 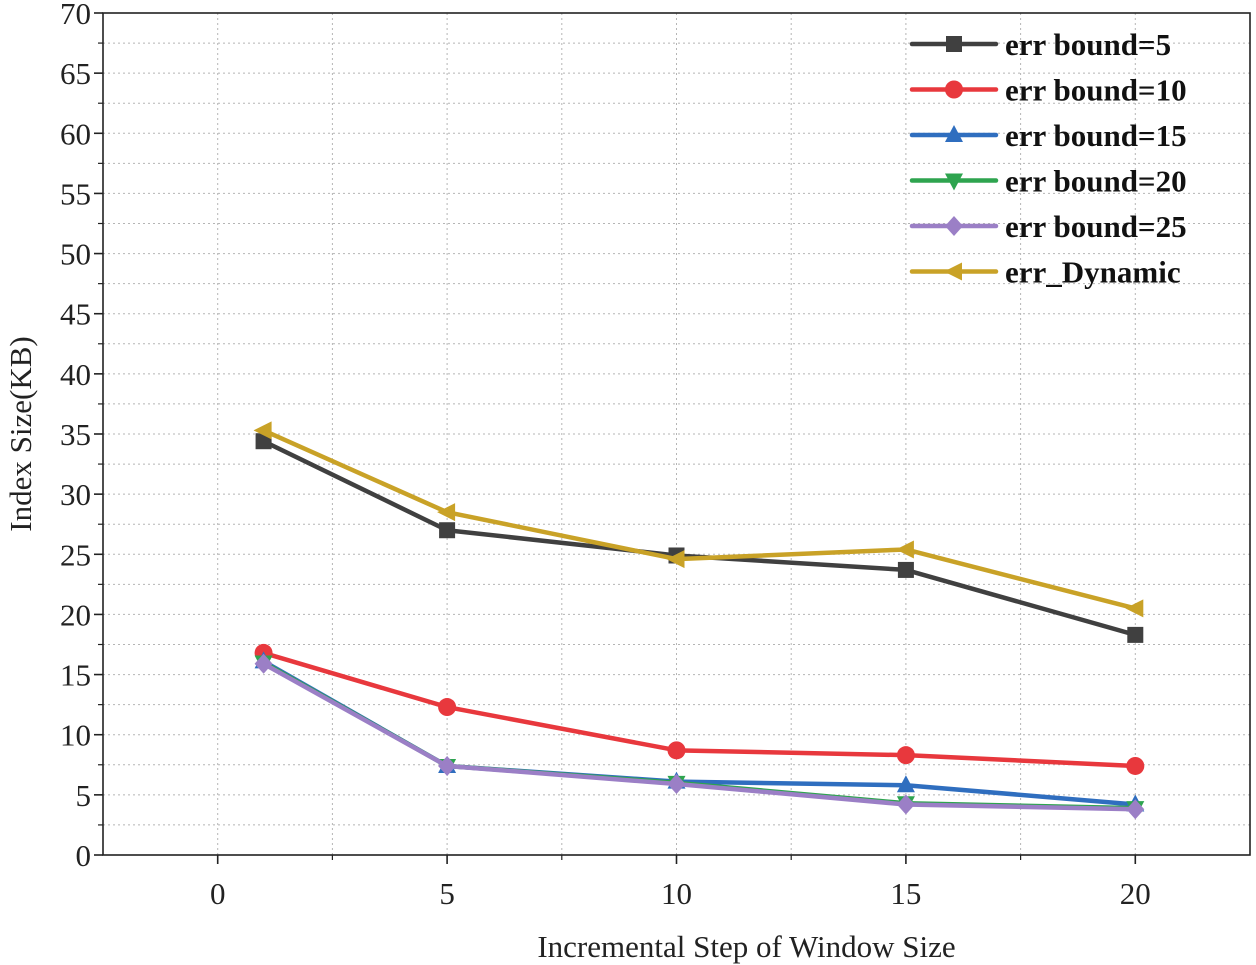 I want to click on y-tick-label: 25, so click(x=75, y=554).